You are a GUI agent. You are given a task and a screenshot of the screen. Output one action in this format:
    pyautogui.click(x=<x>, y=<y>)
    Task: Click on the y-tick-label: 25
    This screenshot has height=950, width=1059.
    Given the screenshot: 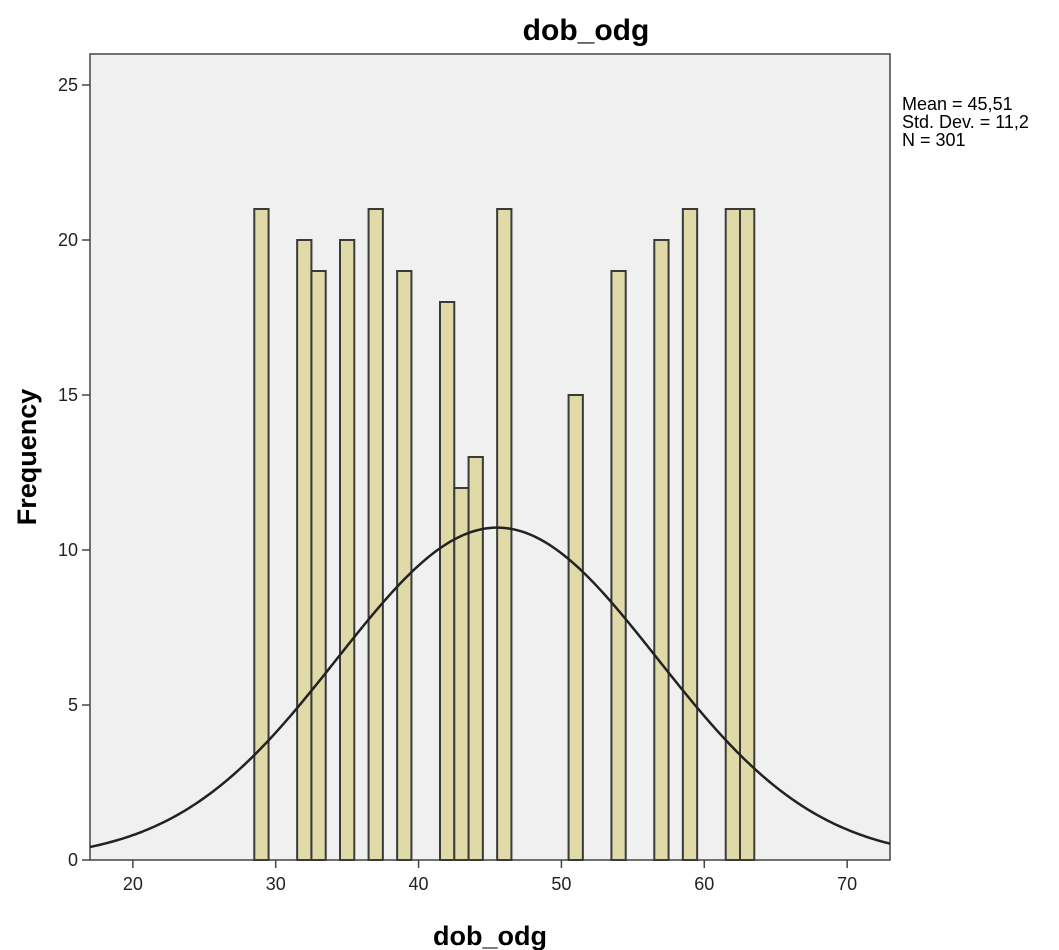 What is the action you would take?
    pyautogui.click(x=68, y=85)
    